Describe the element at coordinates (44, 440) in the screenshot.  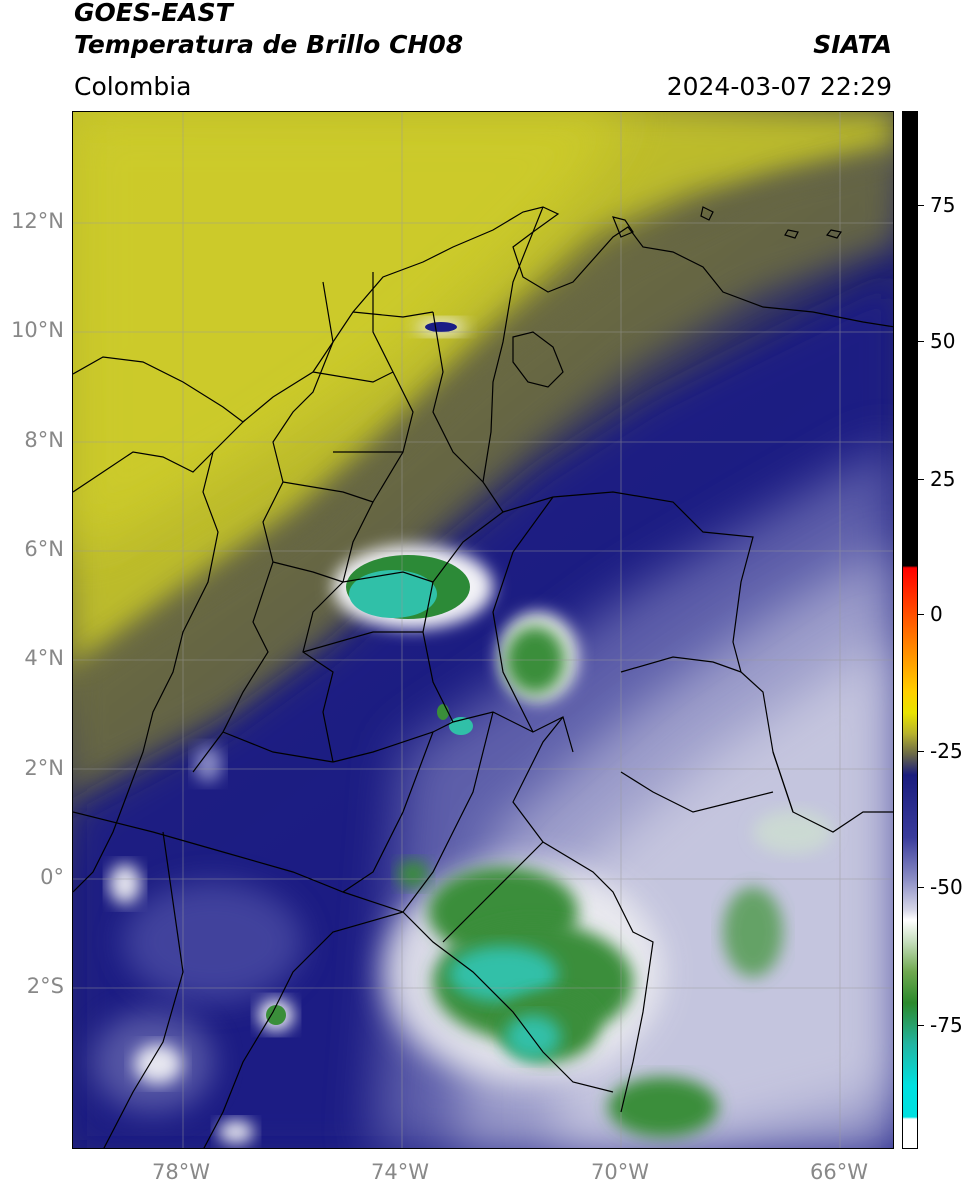
I see `lat-label-8n: 8°N` at that location.